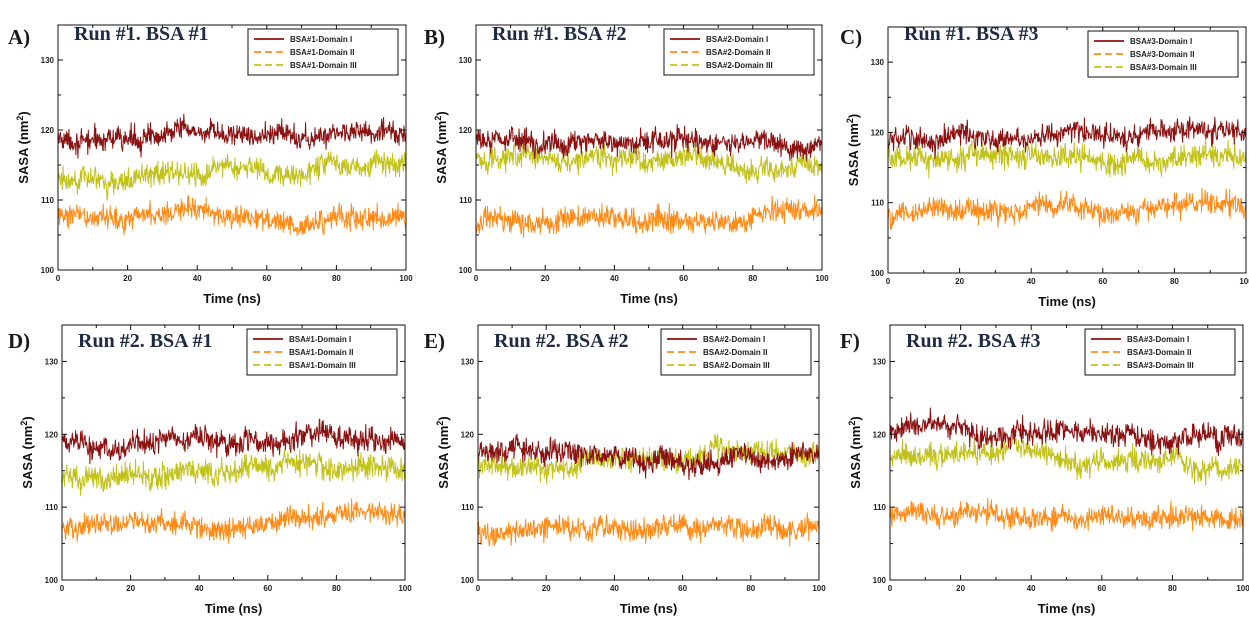 This screenshot has height=621, width=1249. What do you see at coordinates (561, 341) in the screenshot?
I see `panel-title: Run #2. BSA #2` at bounding box center [561, 341].